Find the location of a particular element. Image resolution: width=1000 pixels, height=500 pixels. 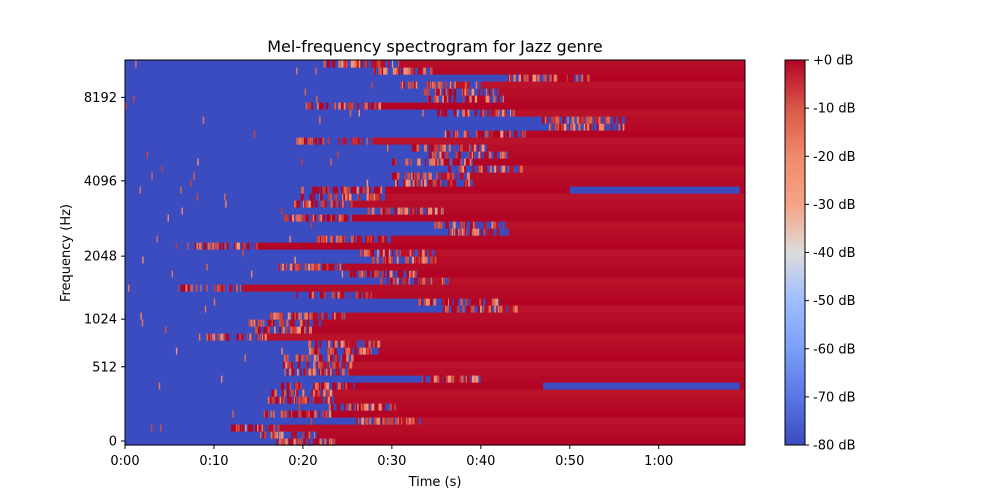

x-tick-label: 0:50 is located at coordinates (569, 461).